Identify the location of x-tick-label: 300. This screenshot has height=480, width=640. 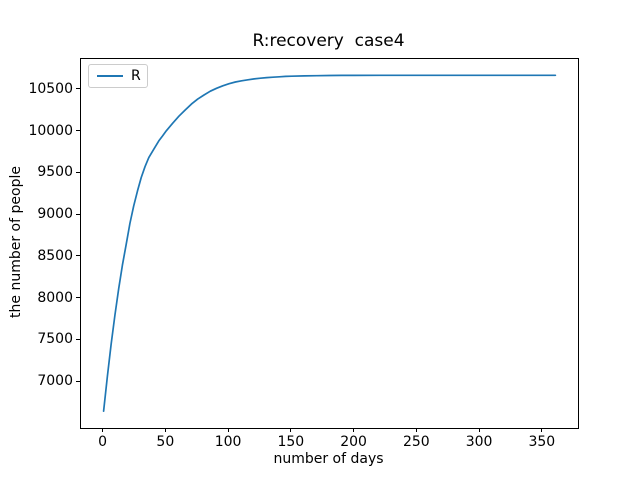
(479, 442).